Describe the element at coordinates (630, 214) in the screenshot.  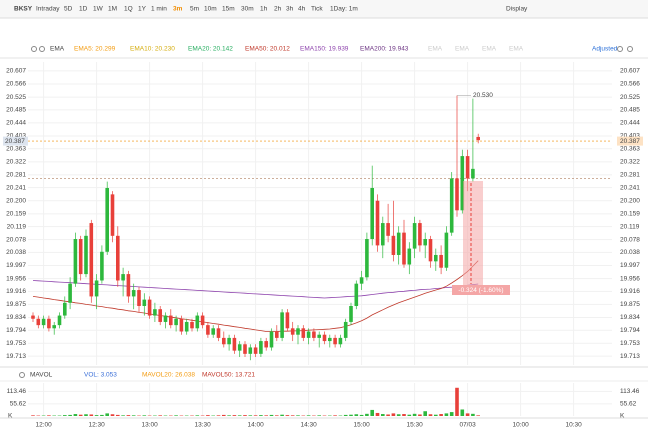
I see `y-tick-label: 20.159` at that location.